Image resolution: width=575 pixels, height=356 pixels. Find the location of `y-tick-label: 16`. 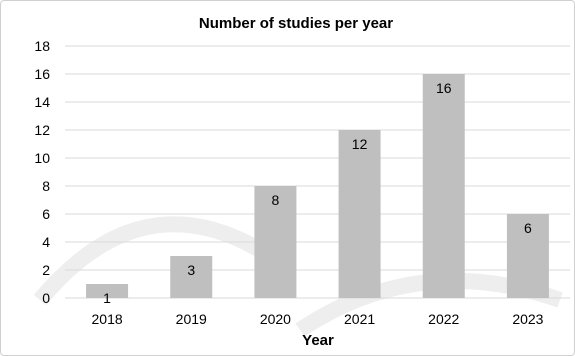

y-tick-label: 16 is located at coordinates (42, 74).